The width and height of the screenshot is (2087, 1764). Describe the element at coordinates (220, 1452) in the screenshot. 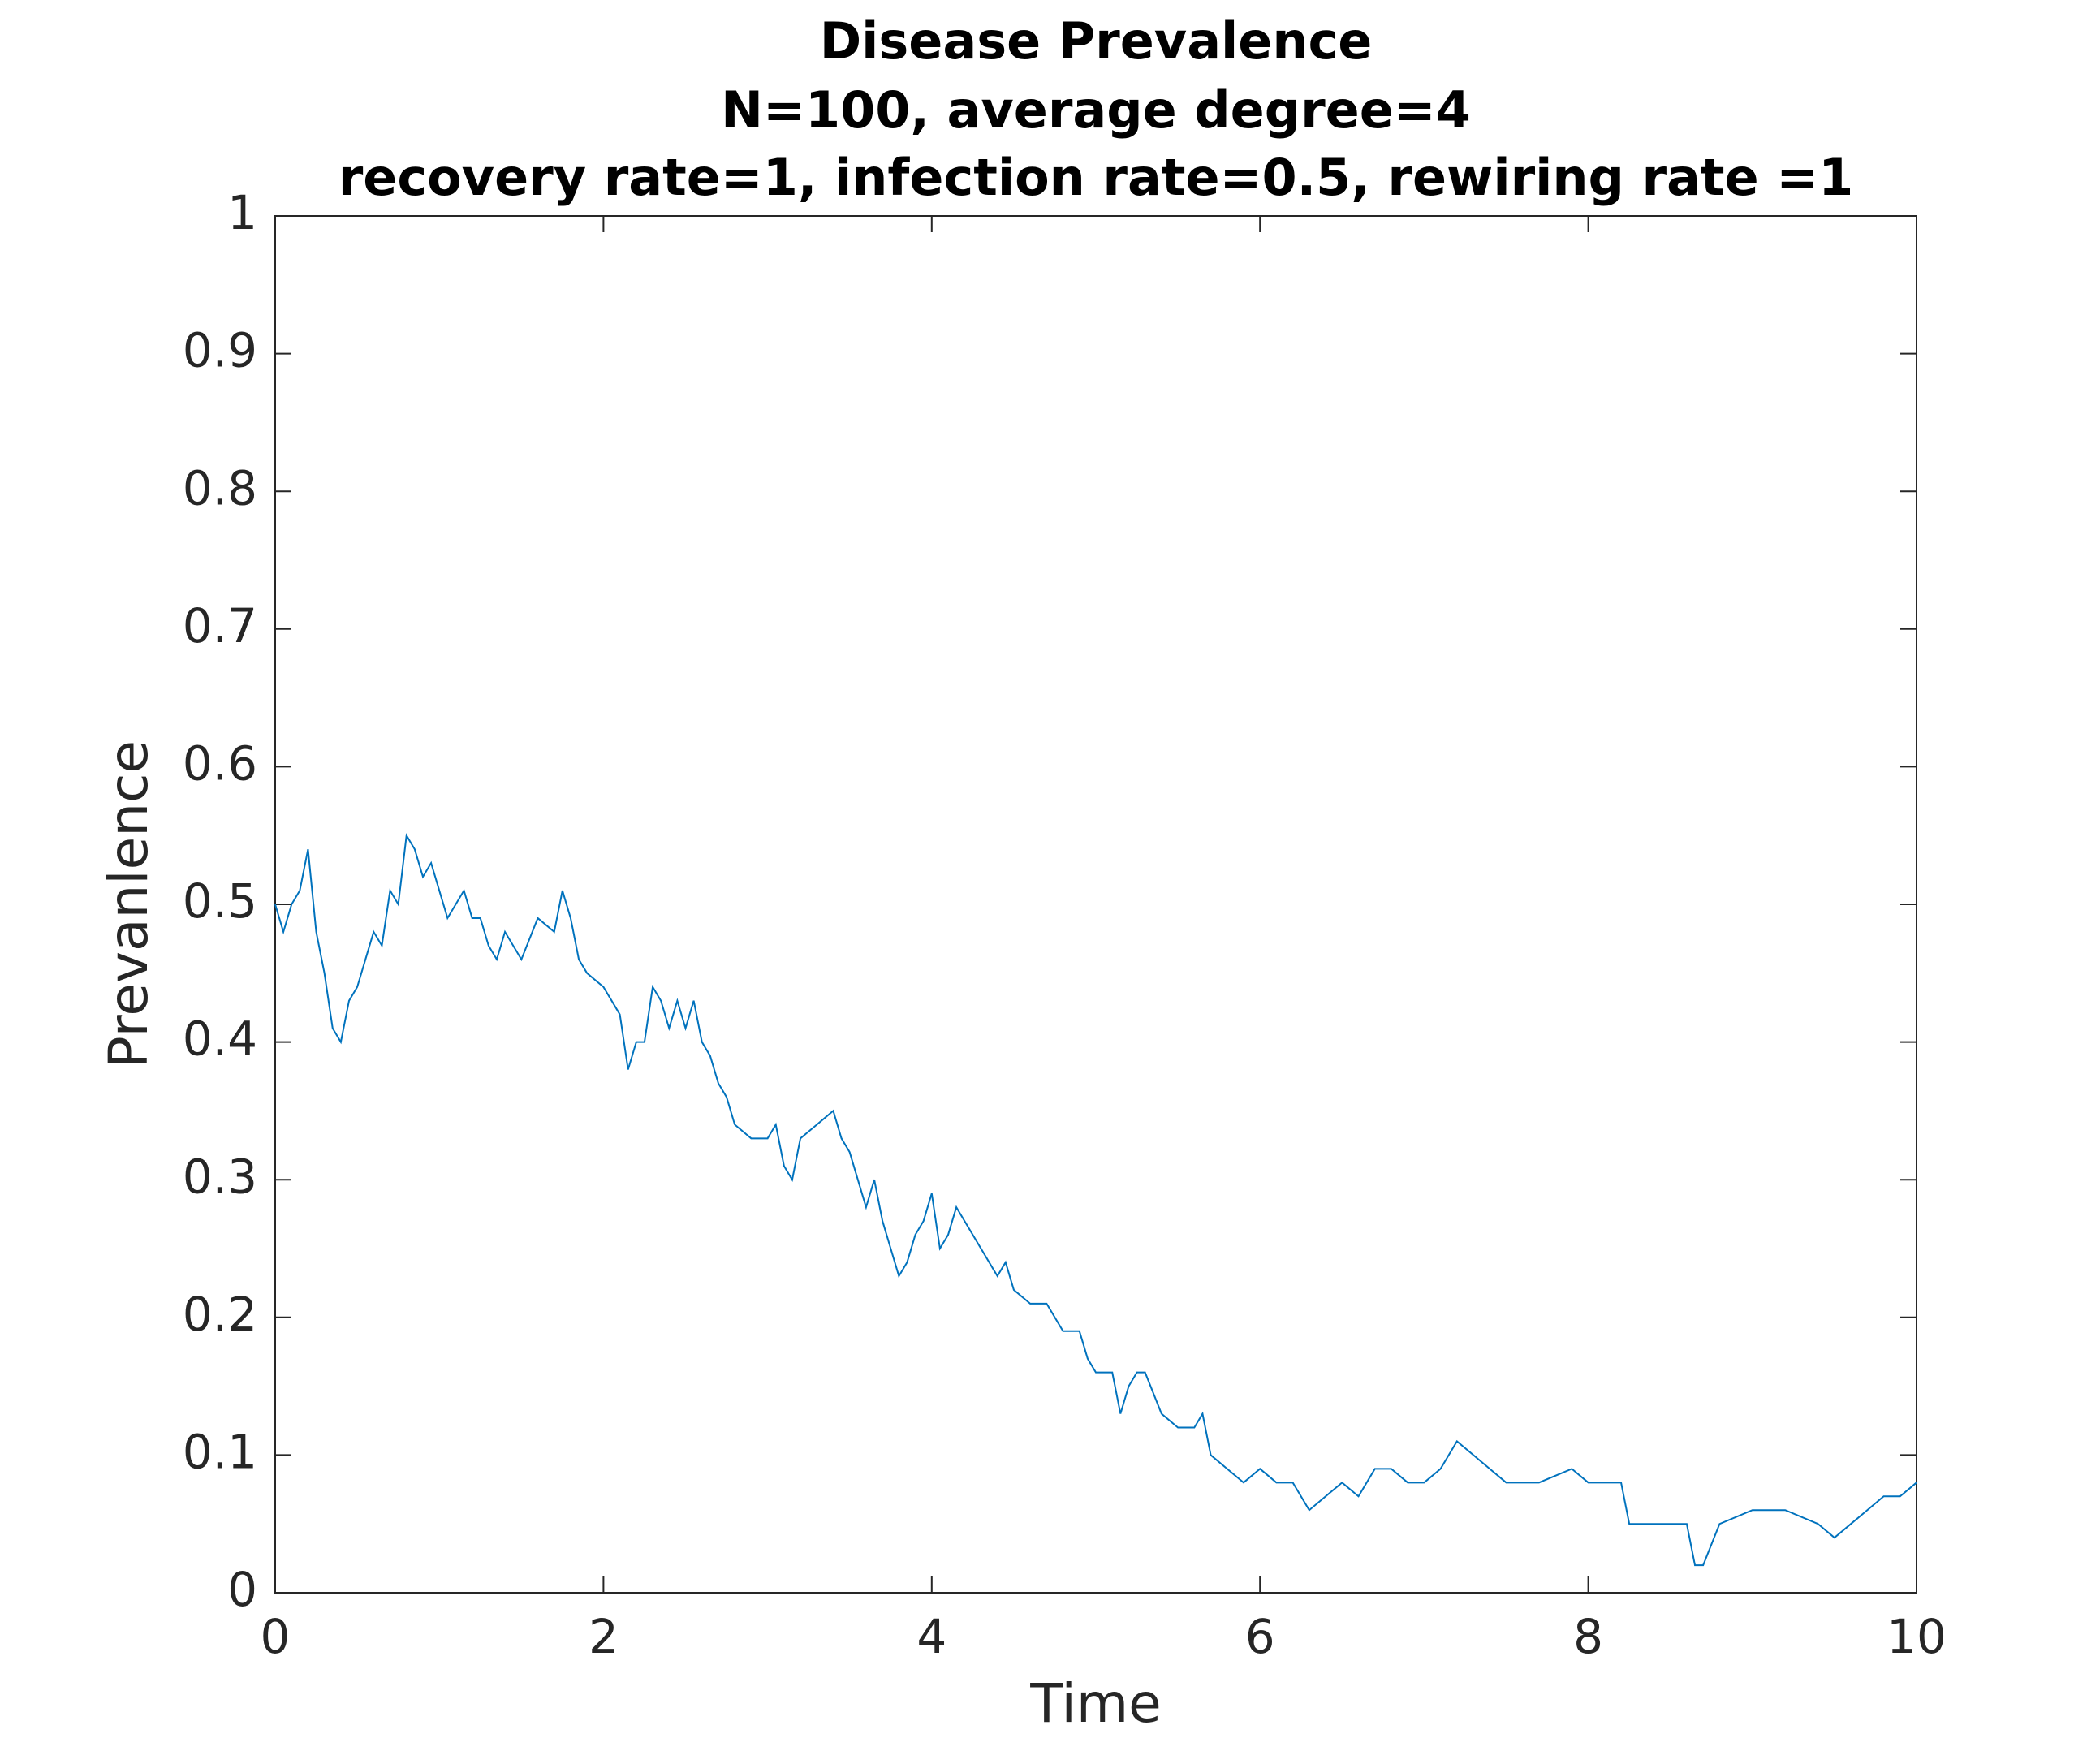

I see `y-tick-label: 0.1` at that location.